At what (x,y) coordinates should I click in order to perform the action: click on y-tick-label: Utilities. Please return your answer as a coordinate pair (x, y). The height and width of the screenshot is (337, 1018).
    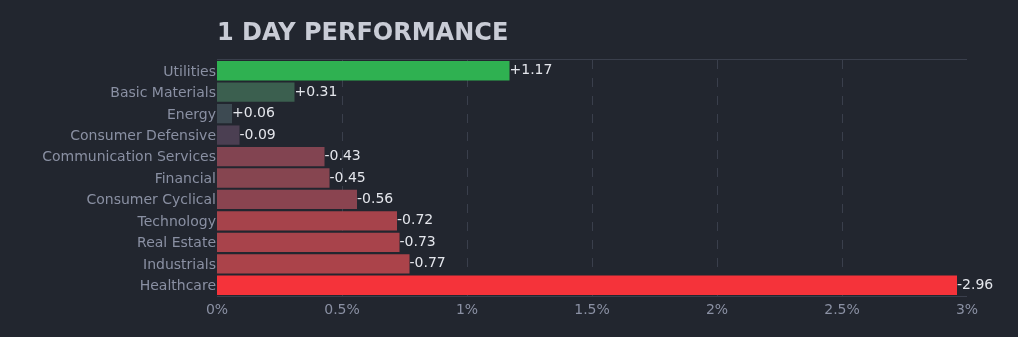
    Looking at the image, I should click on (189, 70).